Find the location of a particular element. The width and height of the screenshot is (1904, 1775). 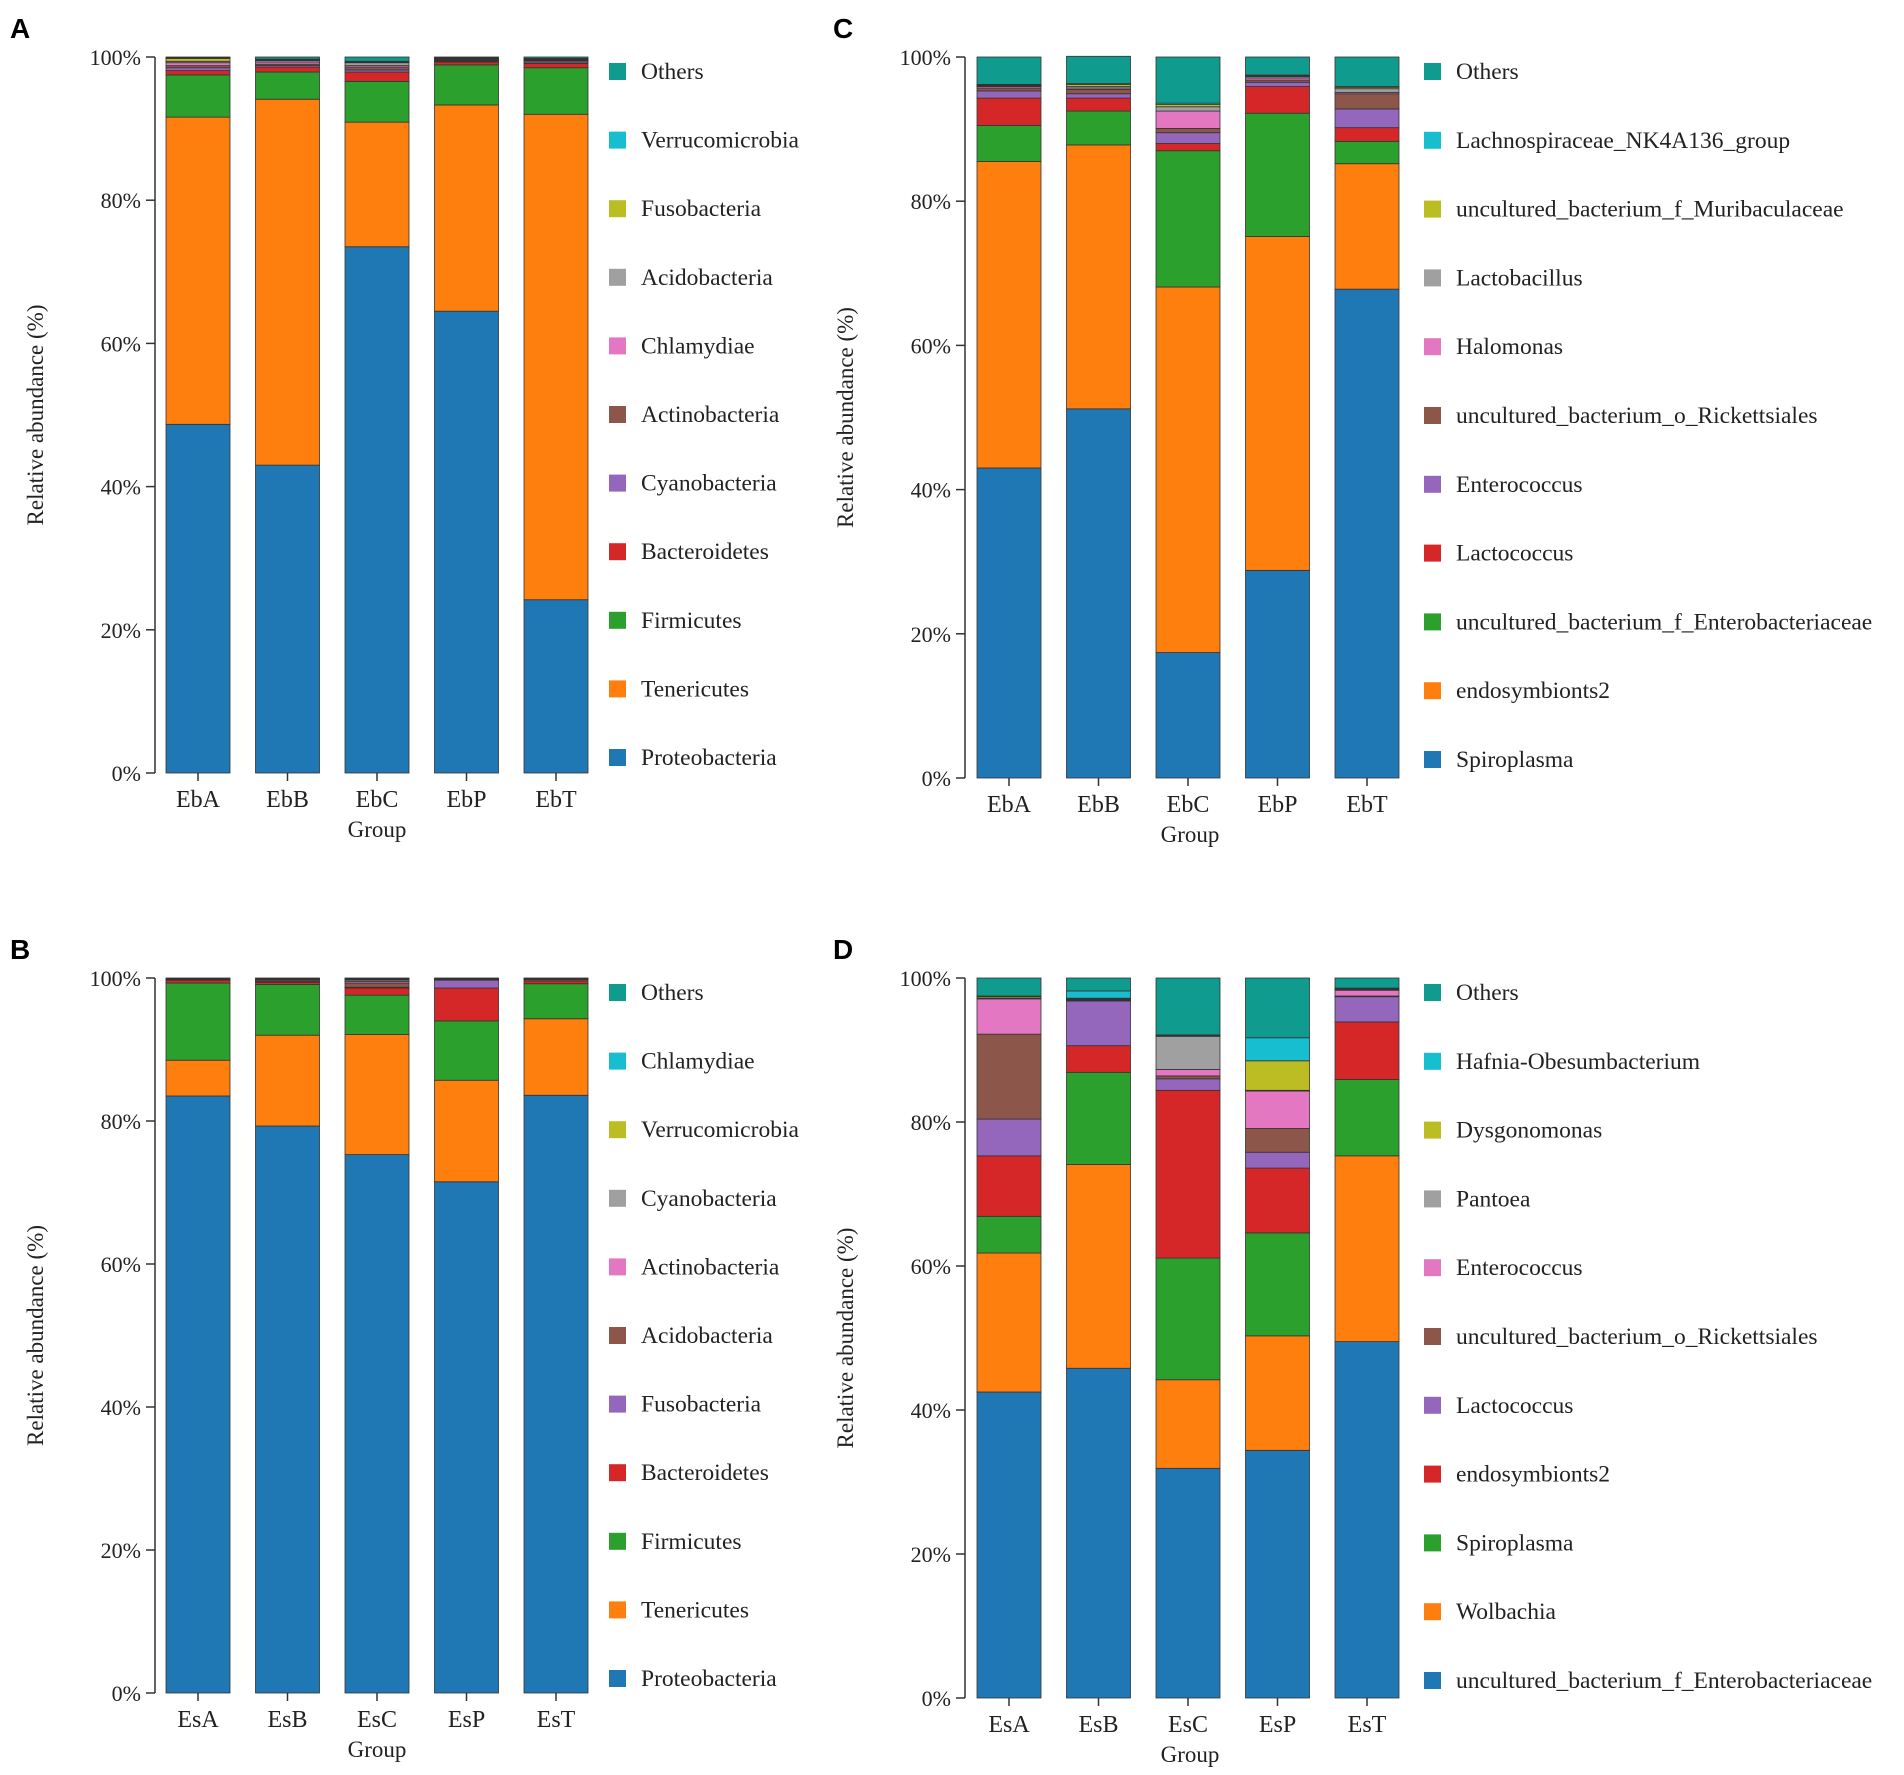

legend-label: Firmicutes is located at coordinates (691, 621).